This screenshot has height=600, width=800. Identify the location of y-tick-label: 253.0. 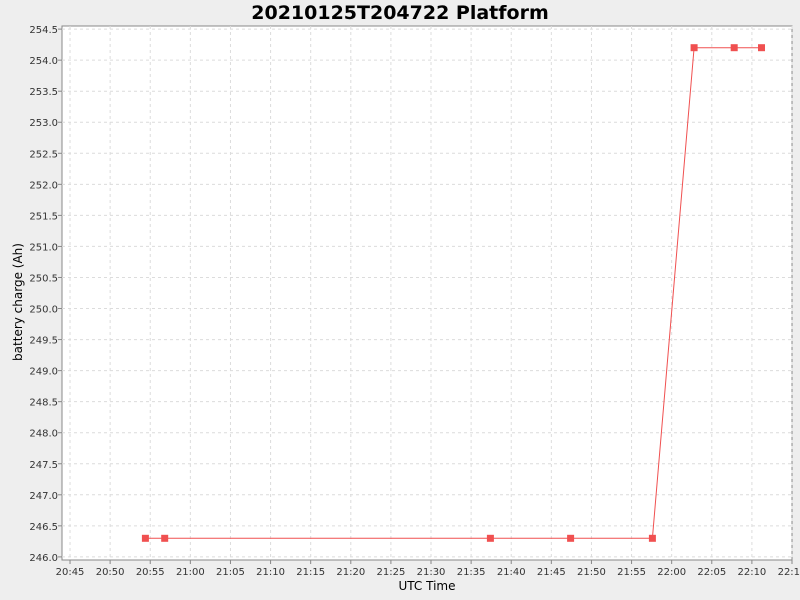
(43, 123).